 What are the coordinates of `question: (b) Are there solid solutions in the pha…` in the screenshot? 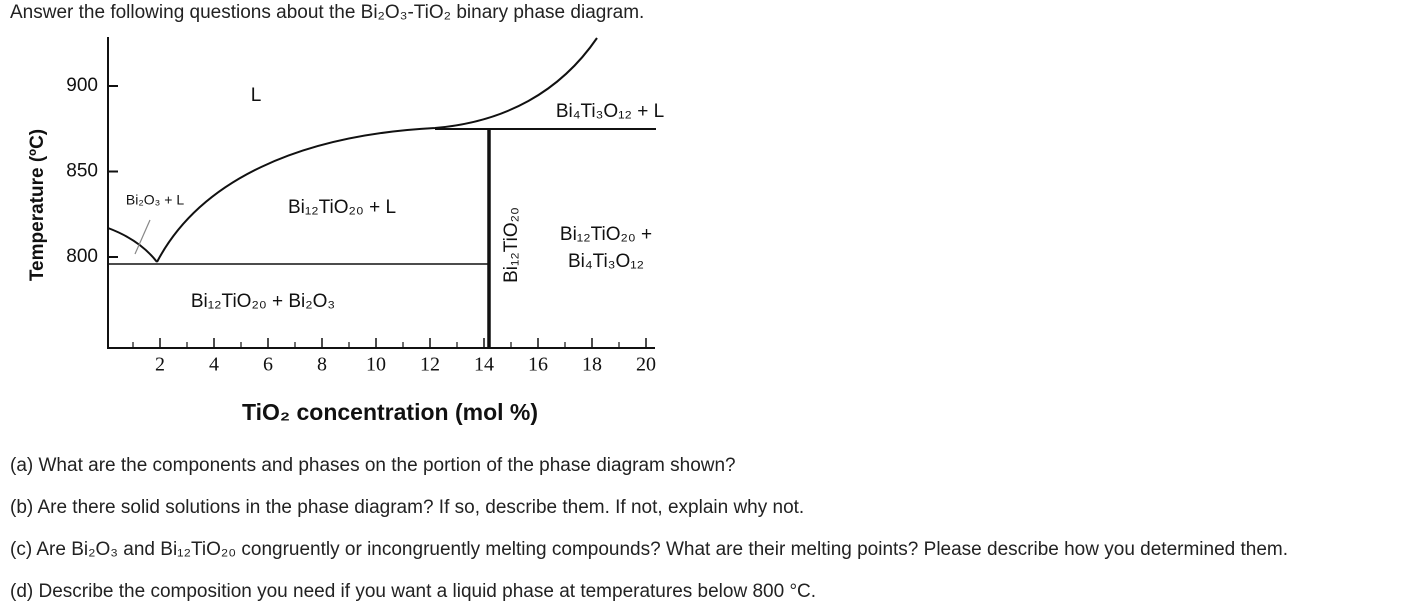 It's located at (407, 507).